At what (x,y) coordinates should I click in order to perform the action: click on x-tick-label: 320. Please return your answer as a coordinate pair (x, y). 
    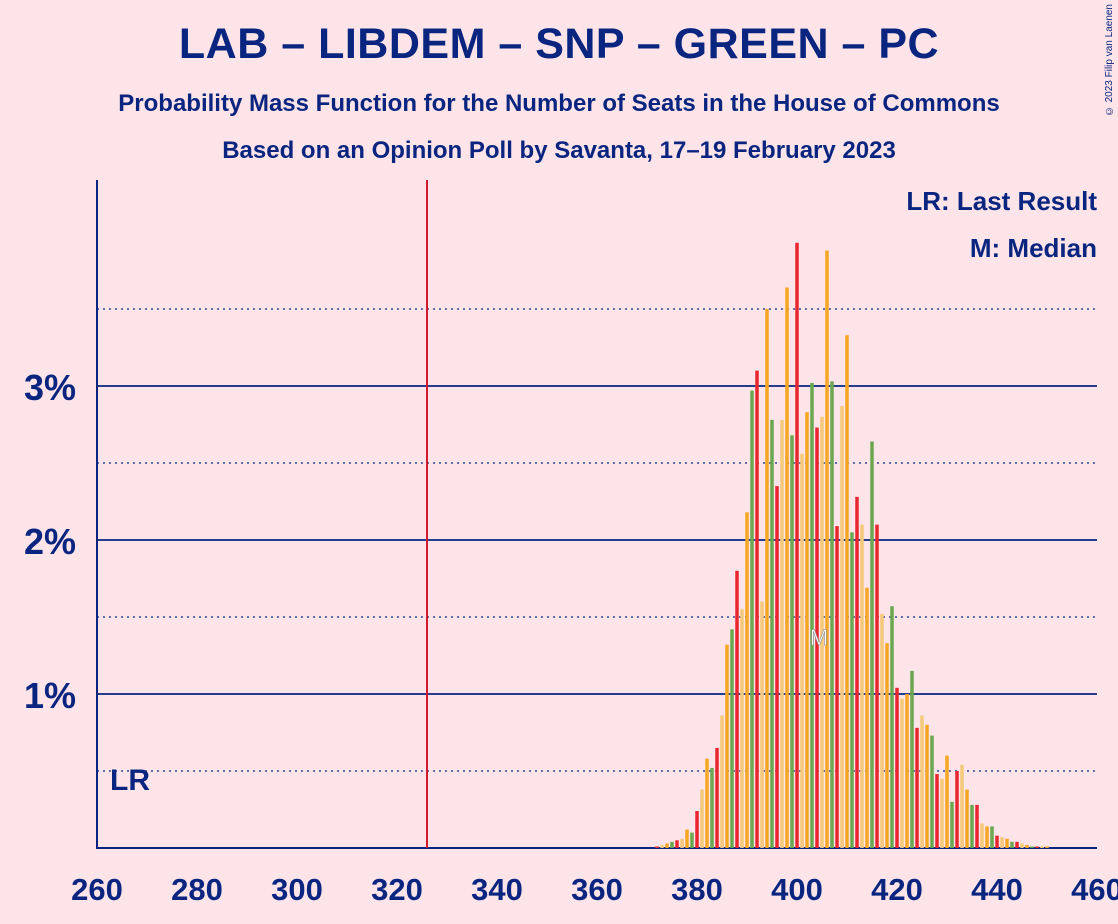
    Looking at the image, I should click on (397, 889).